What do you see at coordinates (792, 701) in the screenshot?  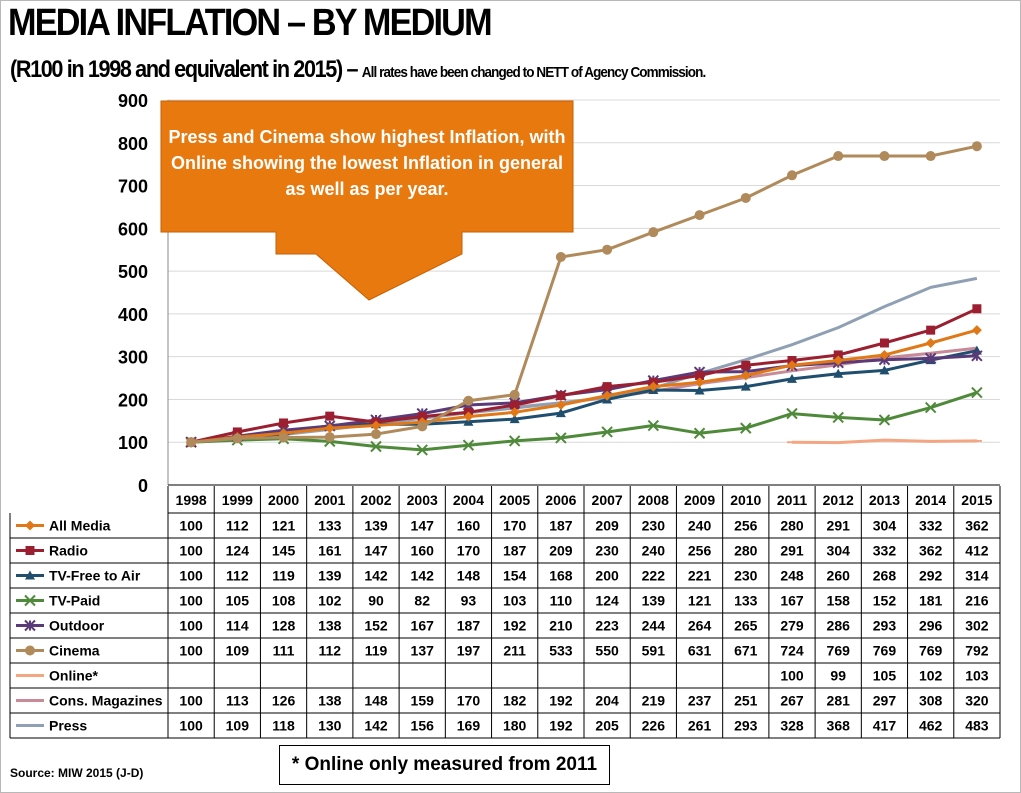 I see `data-label: 267` at bounding box center [792, 701].